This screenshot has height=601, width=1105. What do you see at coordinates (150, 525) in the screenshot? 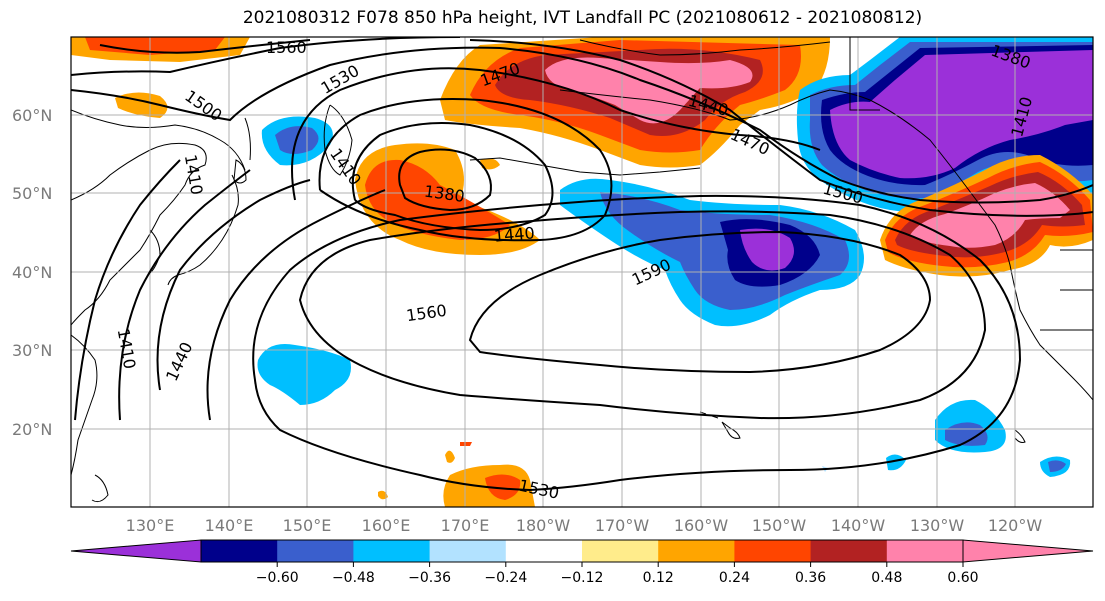
I see `lon-label: 130°E` at bounding box center [150, 525].